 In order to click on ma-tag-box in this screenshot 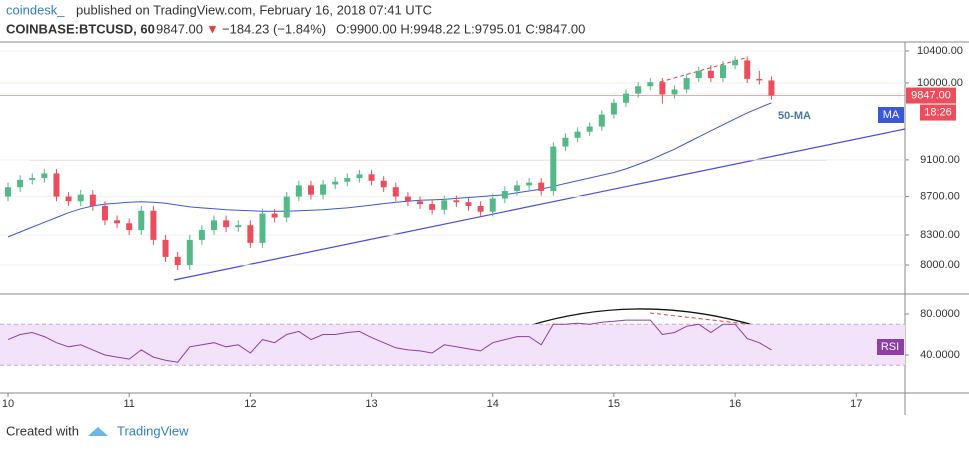, I will do `click(891, 115)`.